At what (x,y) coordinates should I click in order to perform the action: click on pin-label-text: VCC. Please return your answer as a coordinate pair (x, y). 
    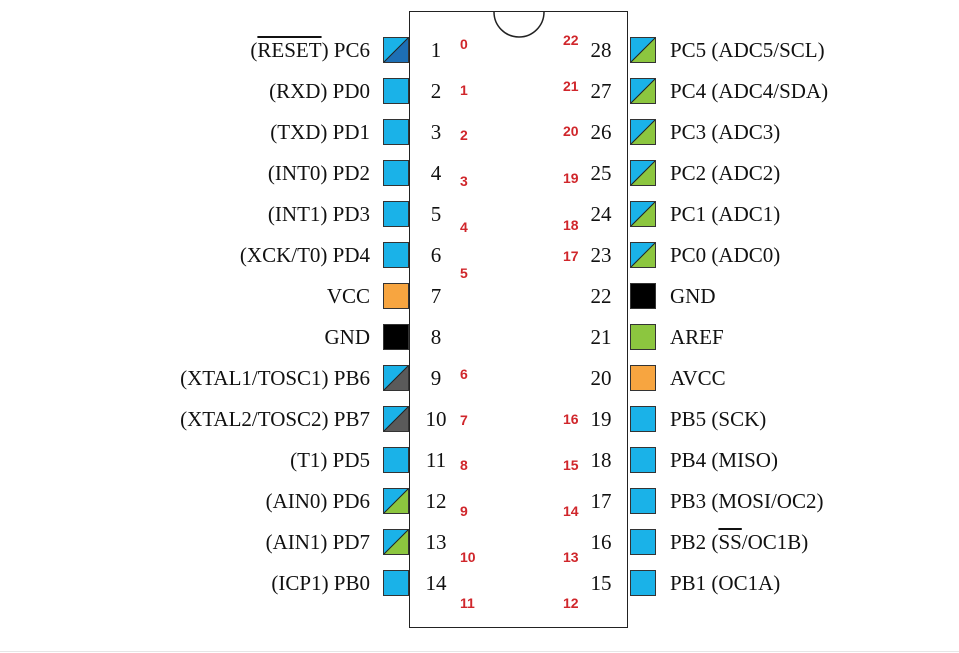
    Looking at the image, I should click on (348, 296).